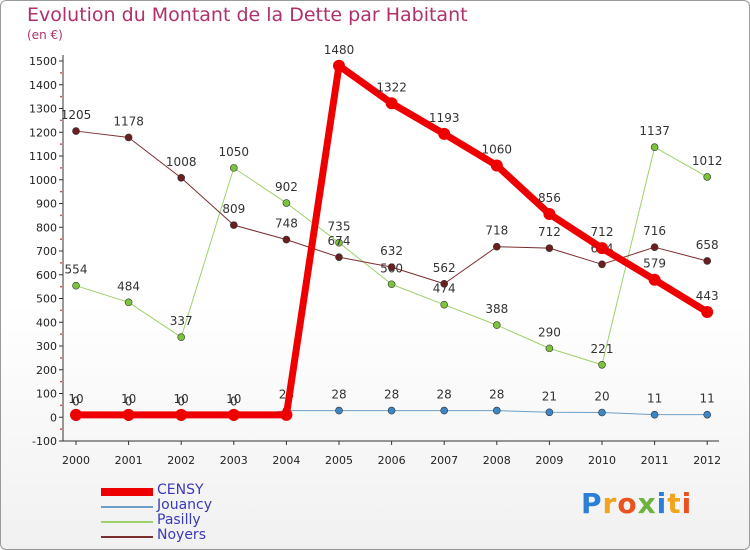 The width and height of the screenshot is (750, 550). I want to click on data-label-pasilly: 735, so click(339, 227).